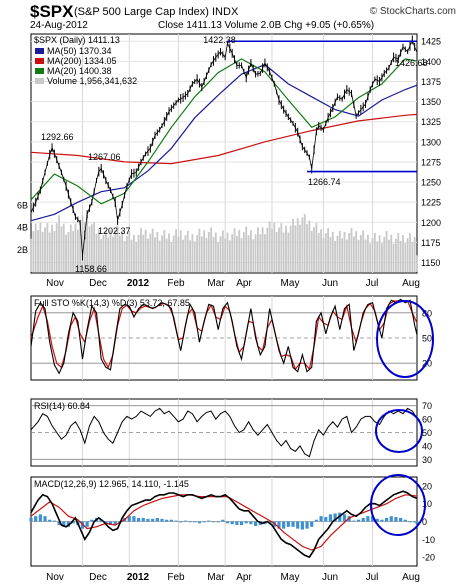  Describe the element at coordinates (112, 303) in the screenshot. I see `sto-title: Full STO %K(14,3) %D(3) 53.72, 67.85` at that location.